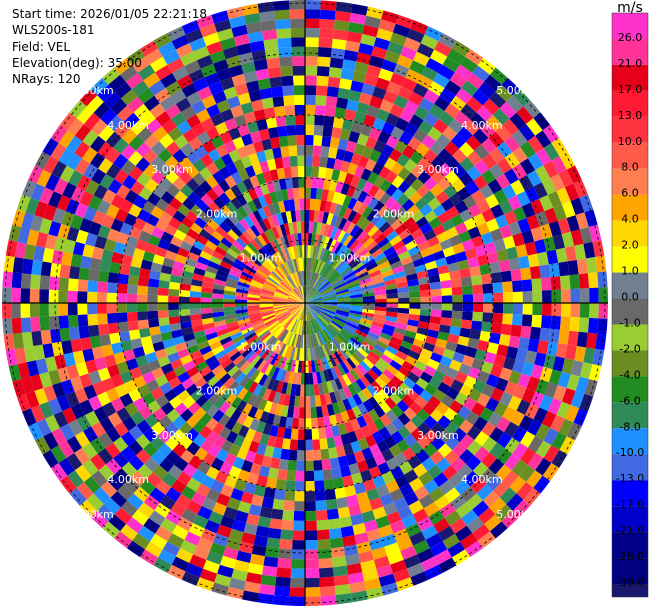 This screenshot has width=650, height=614. I want to click on range-ring-label: 5.00km, so click(93, 90).